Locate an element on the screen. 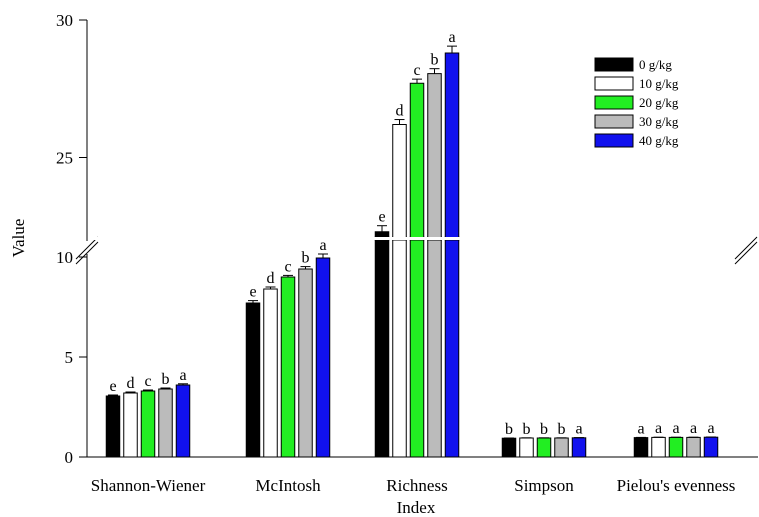 This screenshot has height=517, width=759. y-tick-label: 30 is located at coordinates (64, 20).